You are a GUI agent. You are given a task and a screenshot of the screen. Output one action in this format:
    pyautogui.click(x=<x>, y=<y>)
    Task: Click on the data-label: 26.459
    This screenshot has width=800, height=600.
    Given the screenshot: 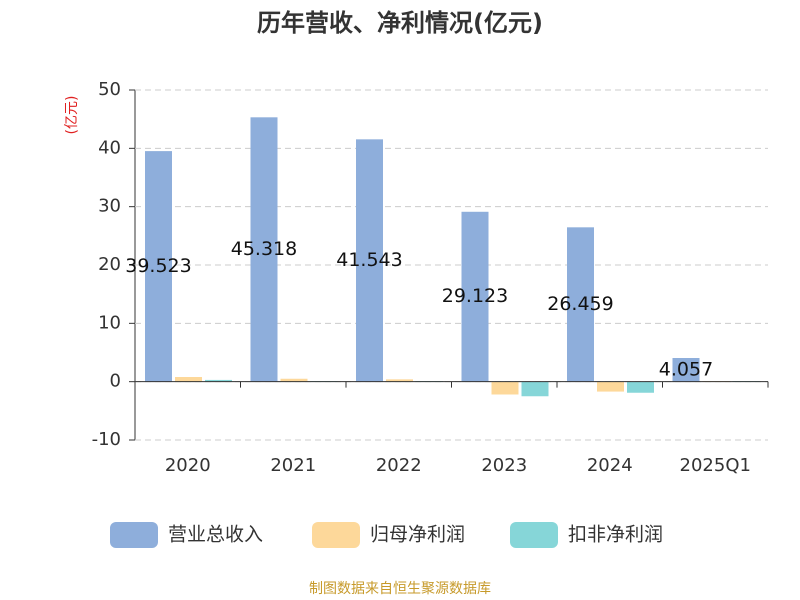 What is the action you would take?
    pyautogui.click(x=580, y=304)
    